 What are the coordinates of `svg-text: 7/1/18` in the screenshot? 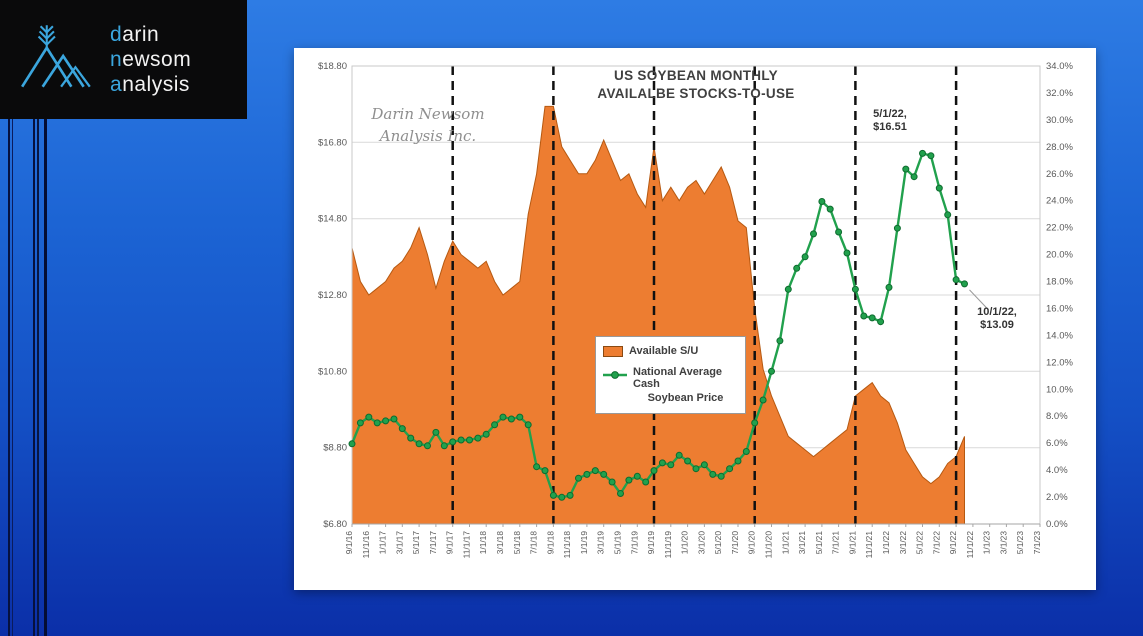 It's located at (534, 543).